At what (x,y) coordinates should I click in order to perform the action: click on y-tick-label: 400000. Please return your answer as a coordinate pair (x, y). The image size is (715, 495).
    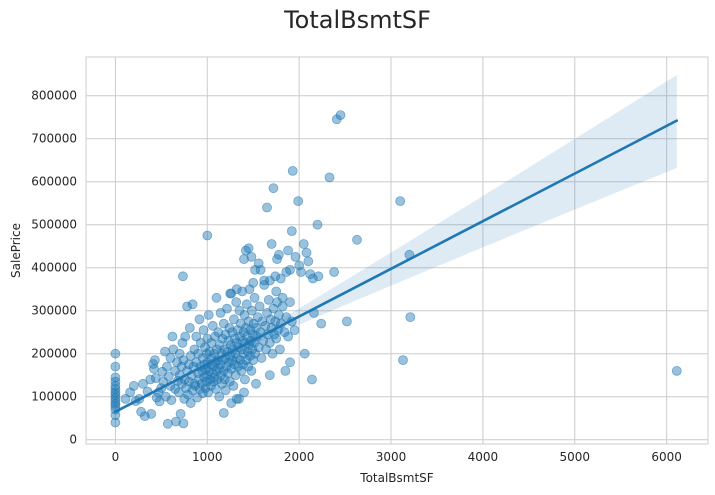
    Looking at the image, I should click on (54, 268).